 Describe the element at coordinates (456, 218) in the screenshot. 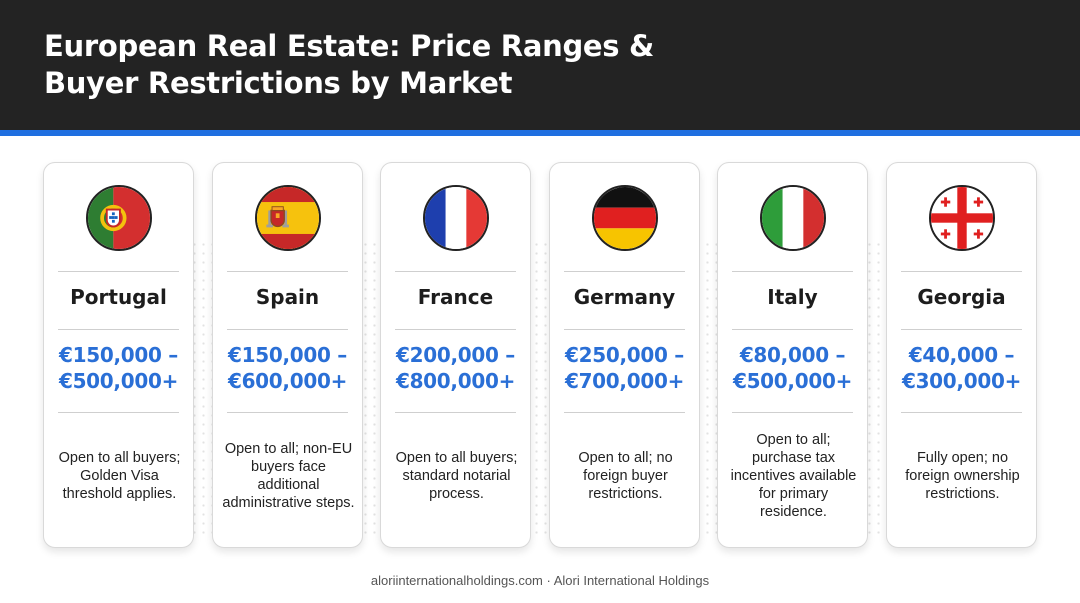

I see `france-flag-icon` at that location.